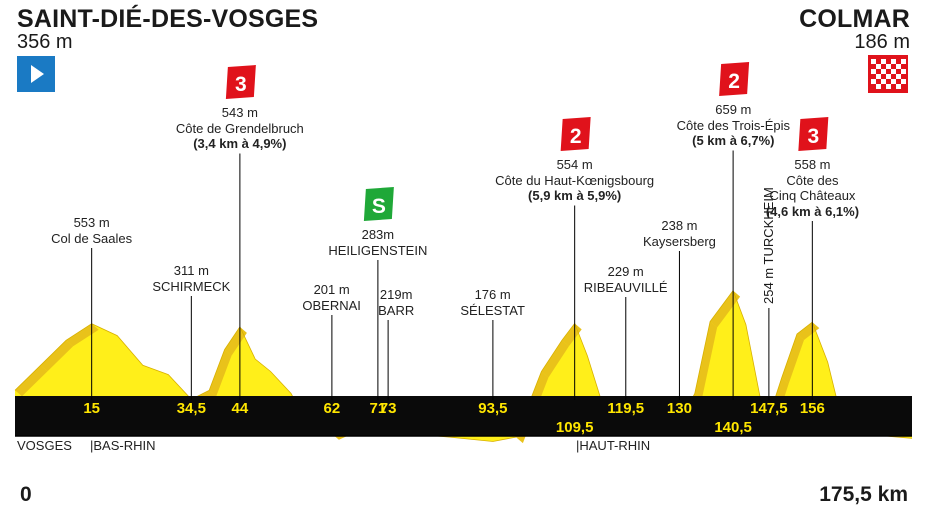 This screenshot has width=932, height=518. I want to click on point-label-line: SCHIRMECK, so click(191, 286).